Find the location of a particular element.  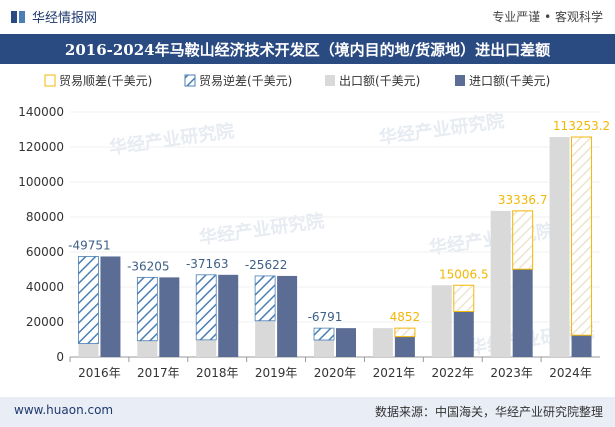

x-tick-label: 2024年 is located at coordinates (570, 373).